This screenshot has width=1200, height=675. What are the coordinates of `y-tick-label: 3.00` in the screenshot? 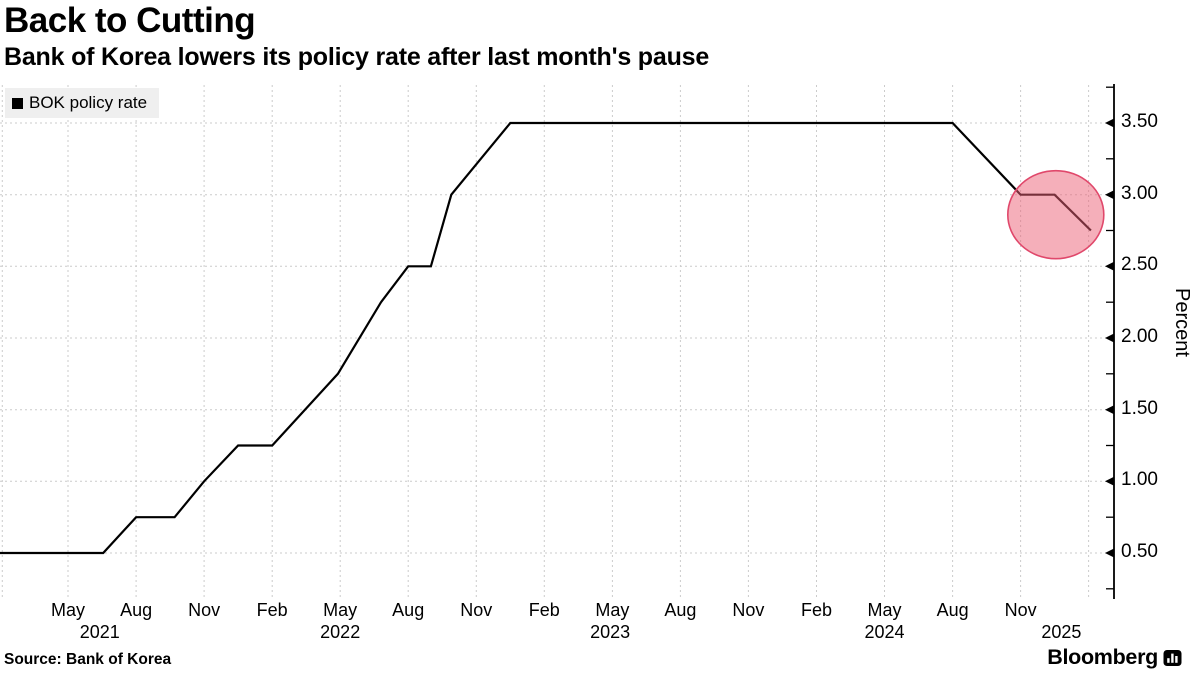 It's located at (1139, 193).